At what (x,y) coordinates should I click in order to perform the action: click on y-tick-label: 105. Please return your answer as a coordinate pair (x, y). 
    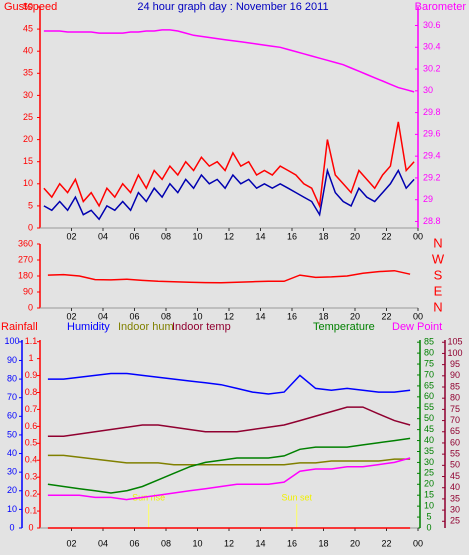
    Looking at the image, I should click on (454, 342).